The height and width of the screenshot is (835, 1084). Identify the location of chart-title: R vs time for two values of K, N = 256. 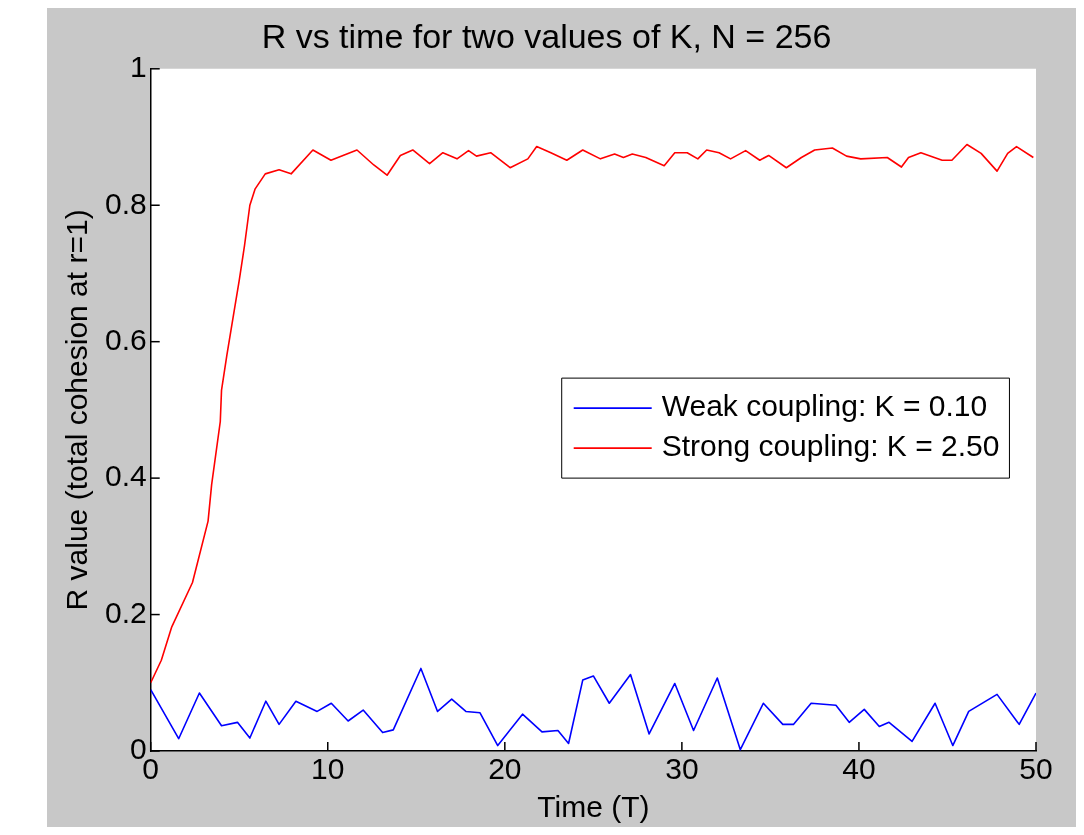
(546, 35).